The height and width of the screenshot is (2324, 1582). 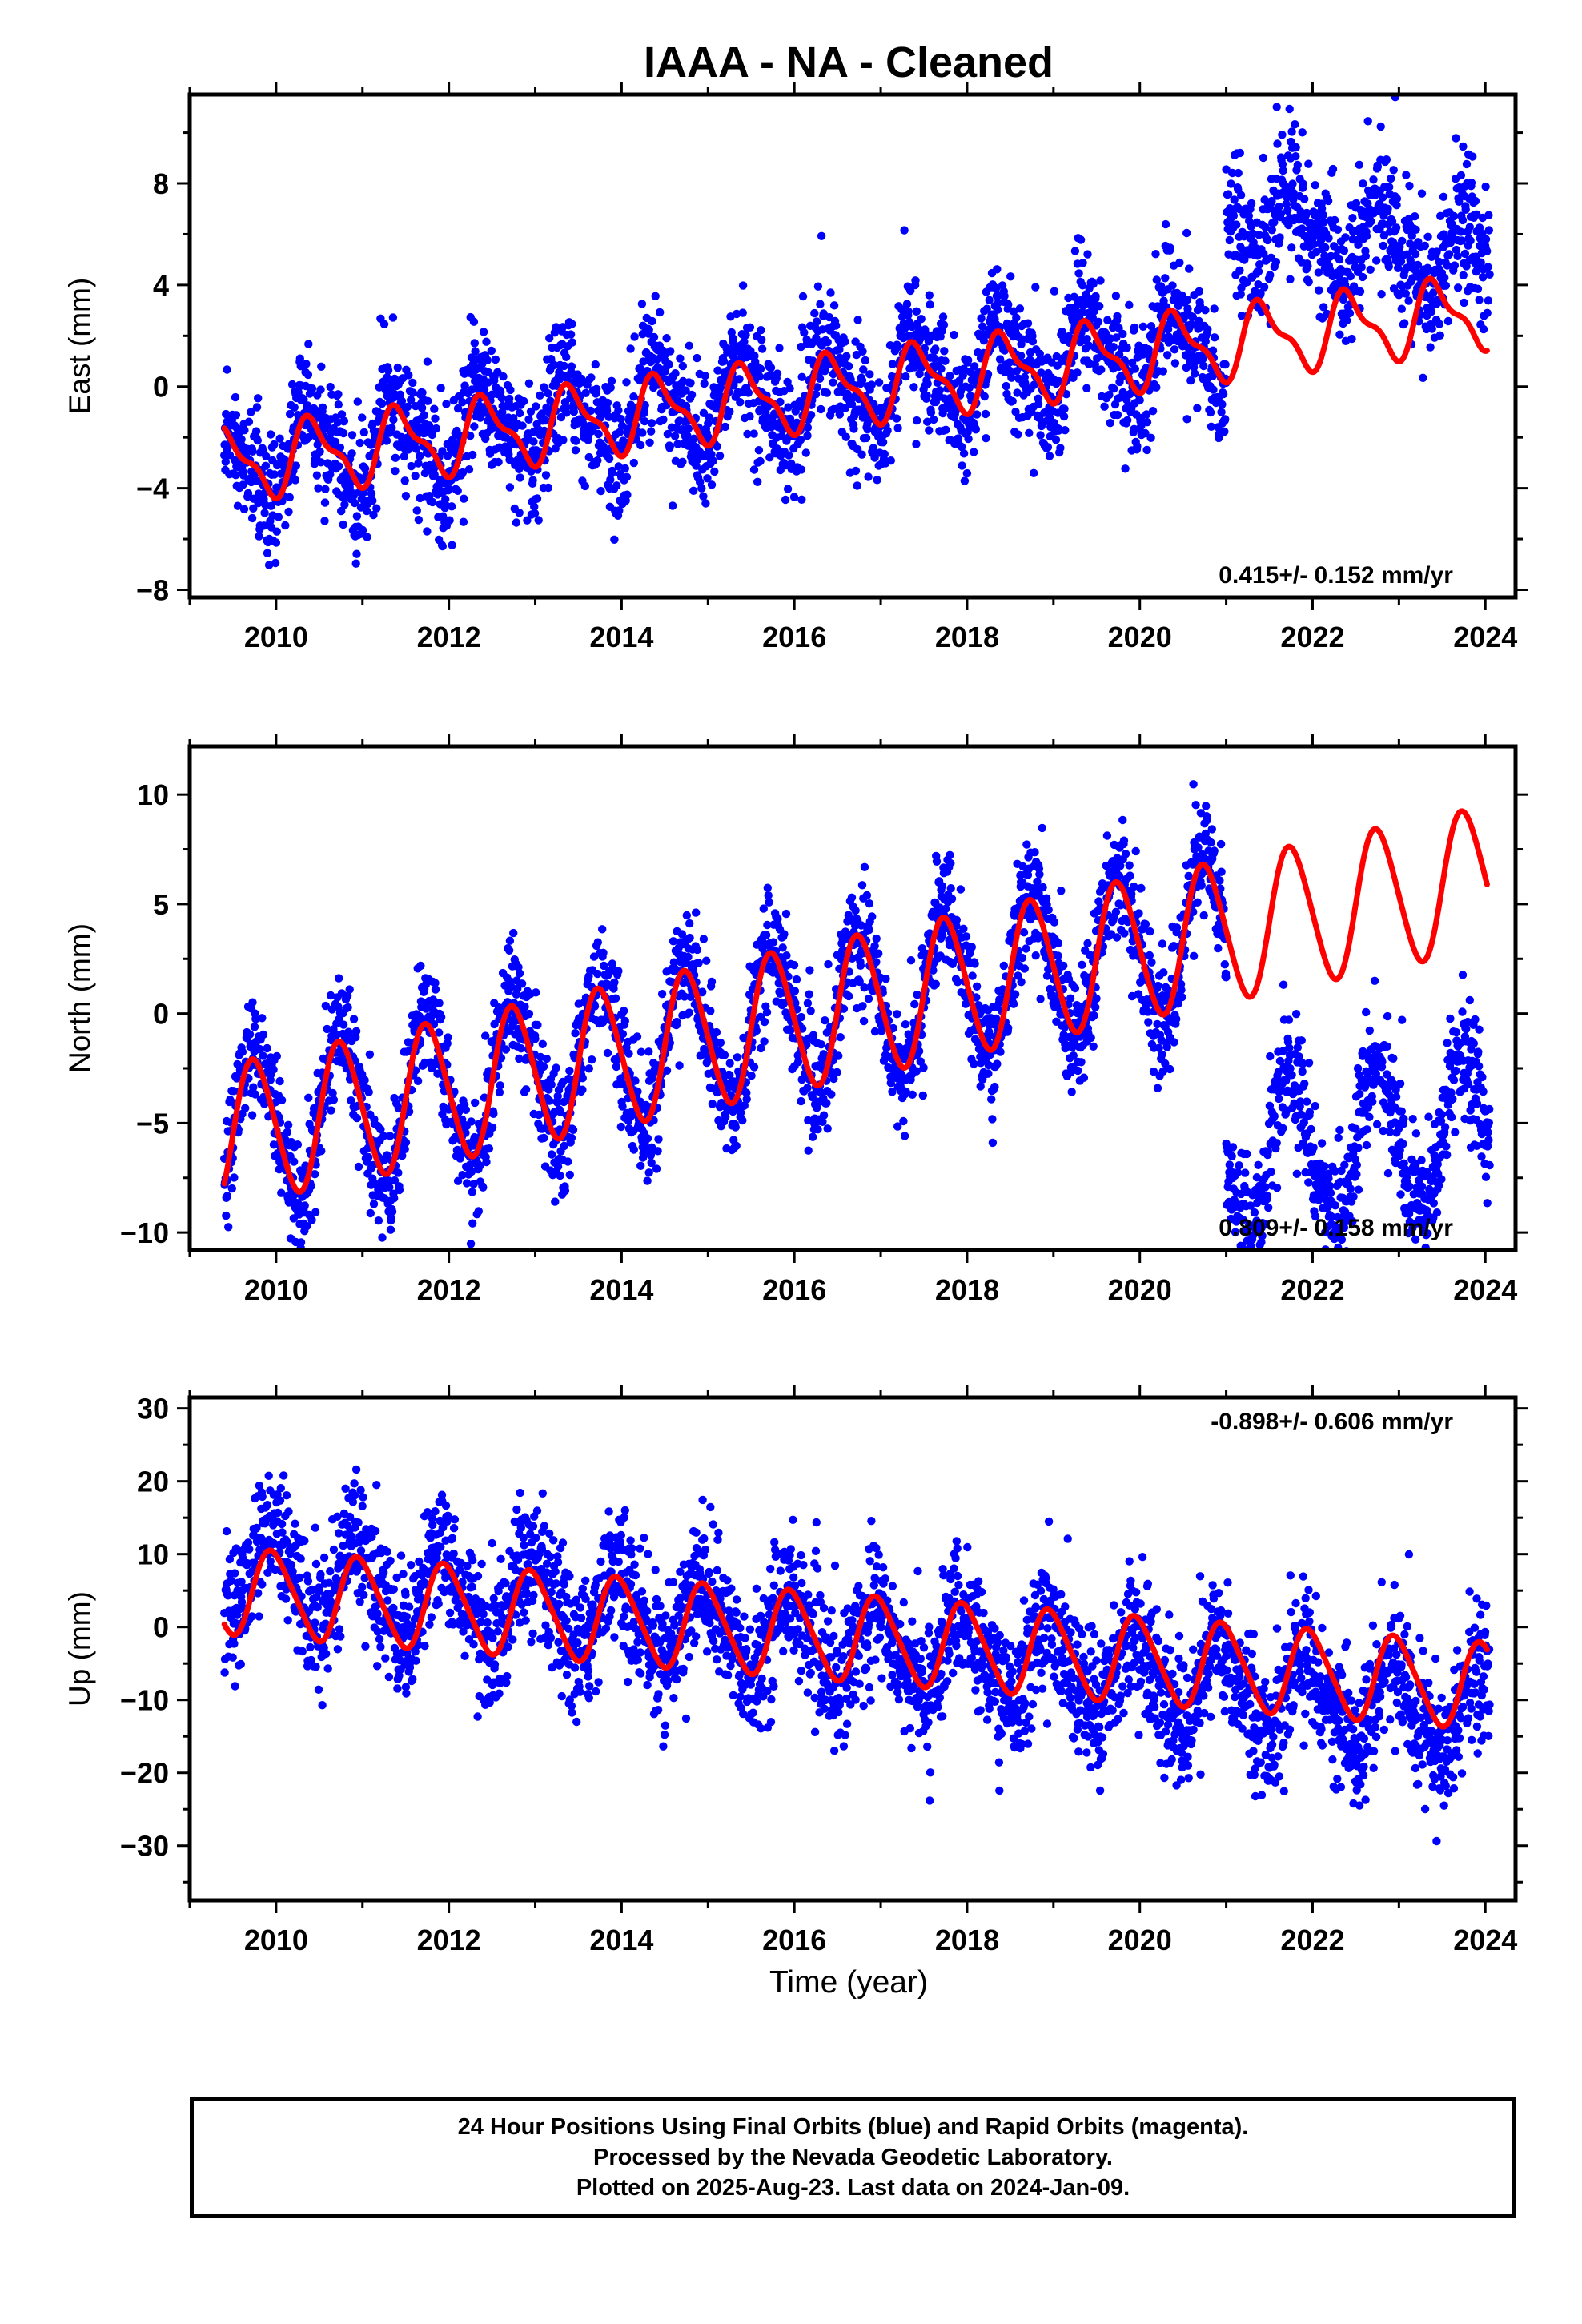 I want to click on east-rate-label: 0.415+/- 0.152 mm/yr, so click(x=1336, y=575).